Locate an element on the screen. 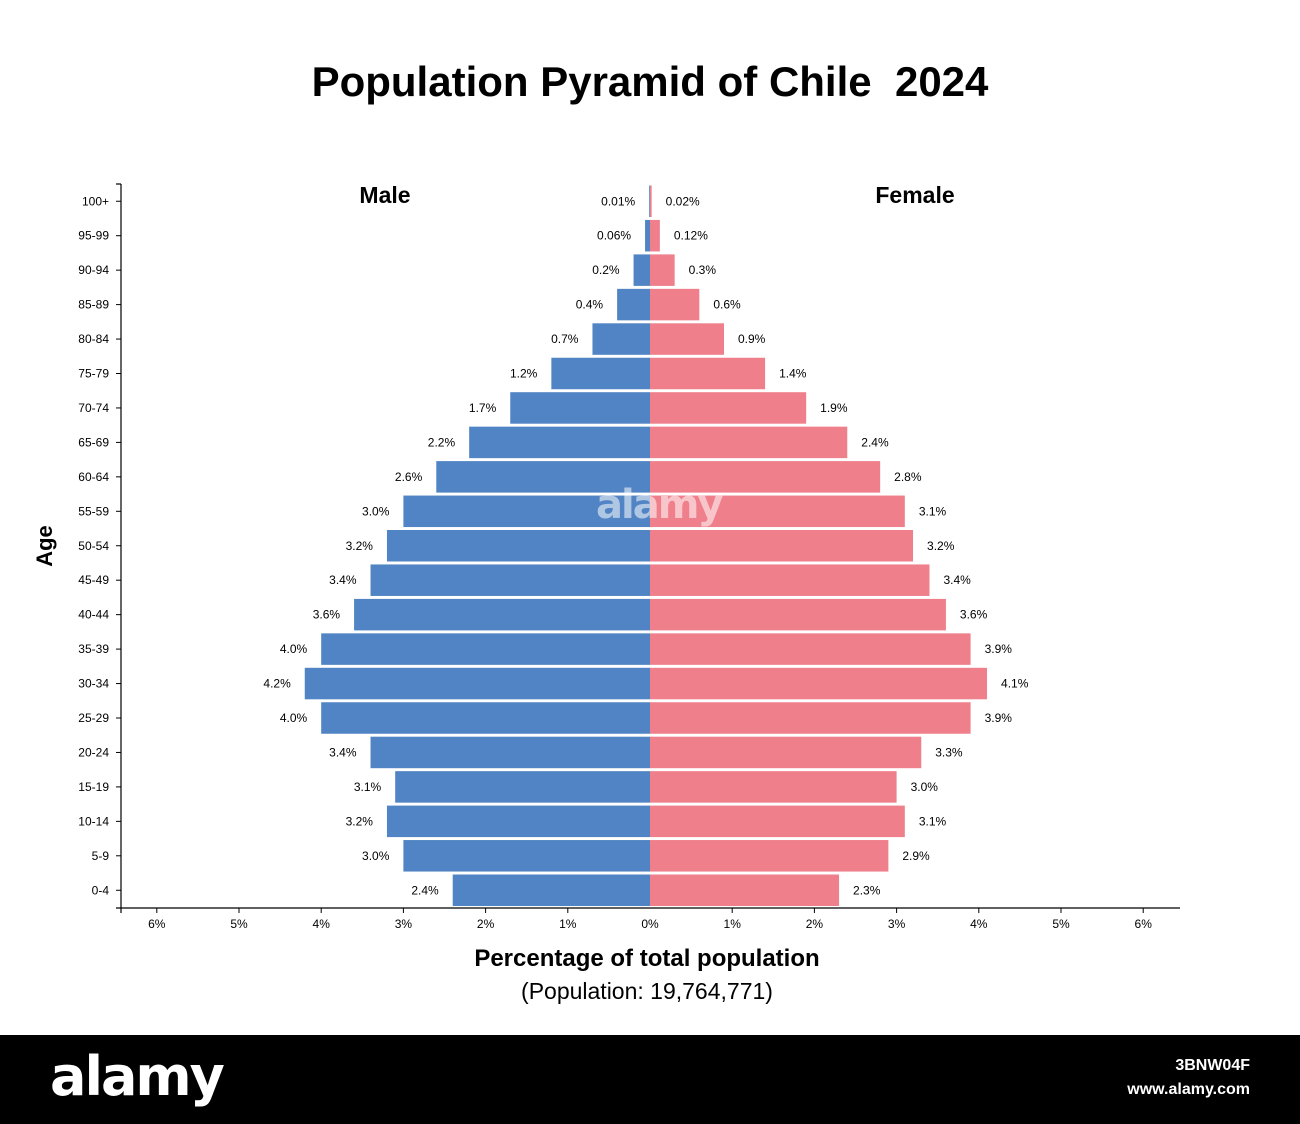 Image resolution: width=1300 pixels, height=1124 pixels. label-male-100+: 0.01% is located at coordinates (618, 201).